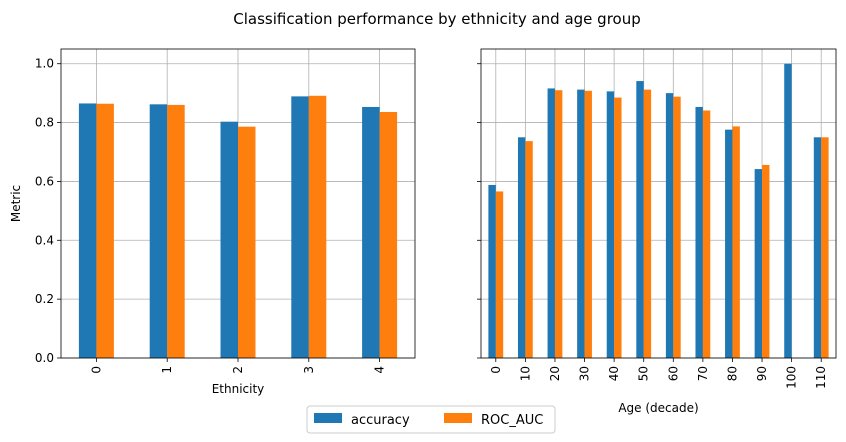 The width and height of the screenshot is (846, 442). What do you see at coordinates (512, 420) in the screenshot?
I see `legend-label-roc-auc: ROC_AUC` at bounding box center [512, 420].